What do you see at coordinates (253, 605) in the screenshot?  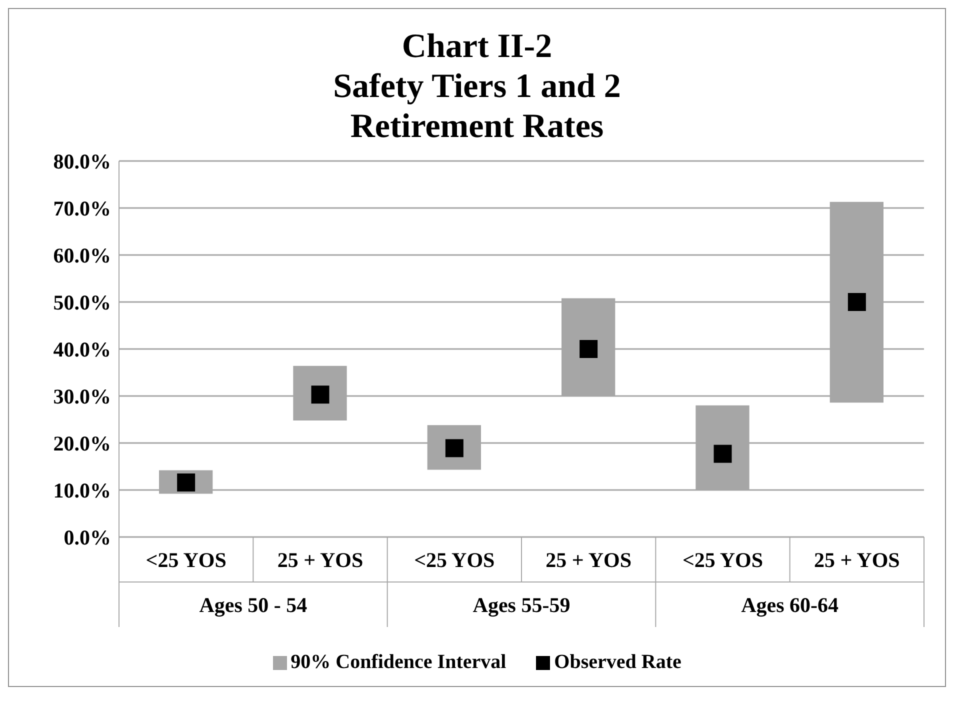 I see `text: Ages 50 - 54` at bounding box center [253, 605].